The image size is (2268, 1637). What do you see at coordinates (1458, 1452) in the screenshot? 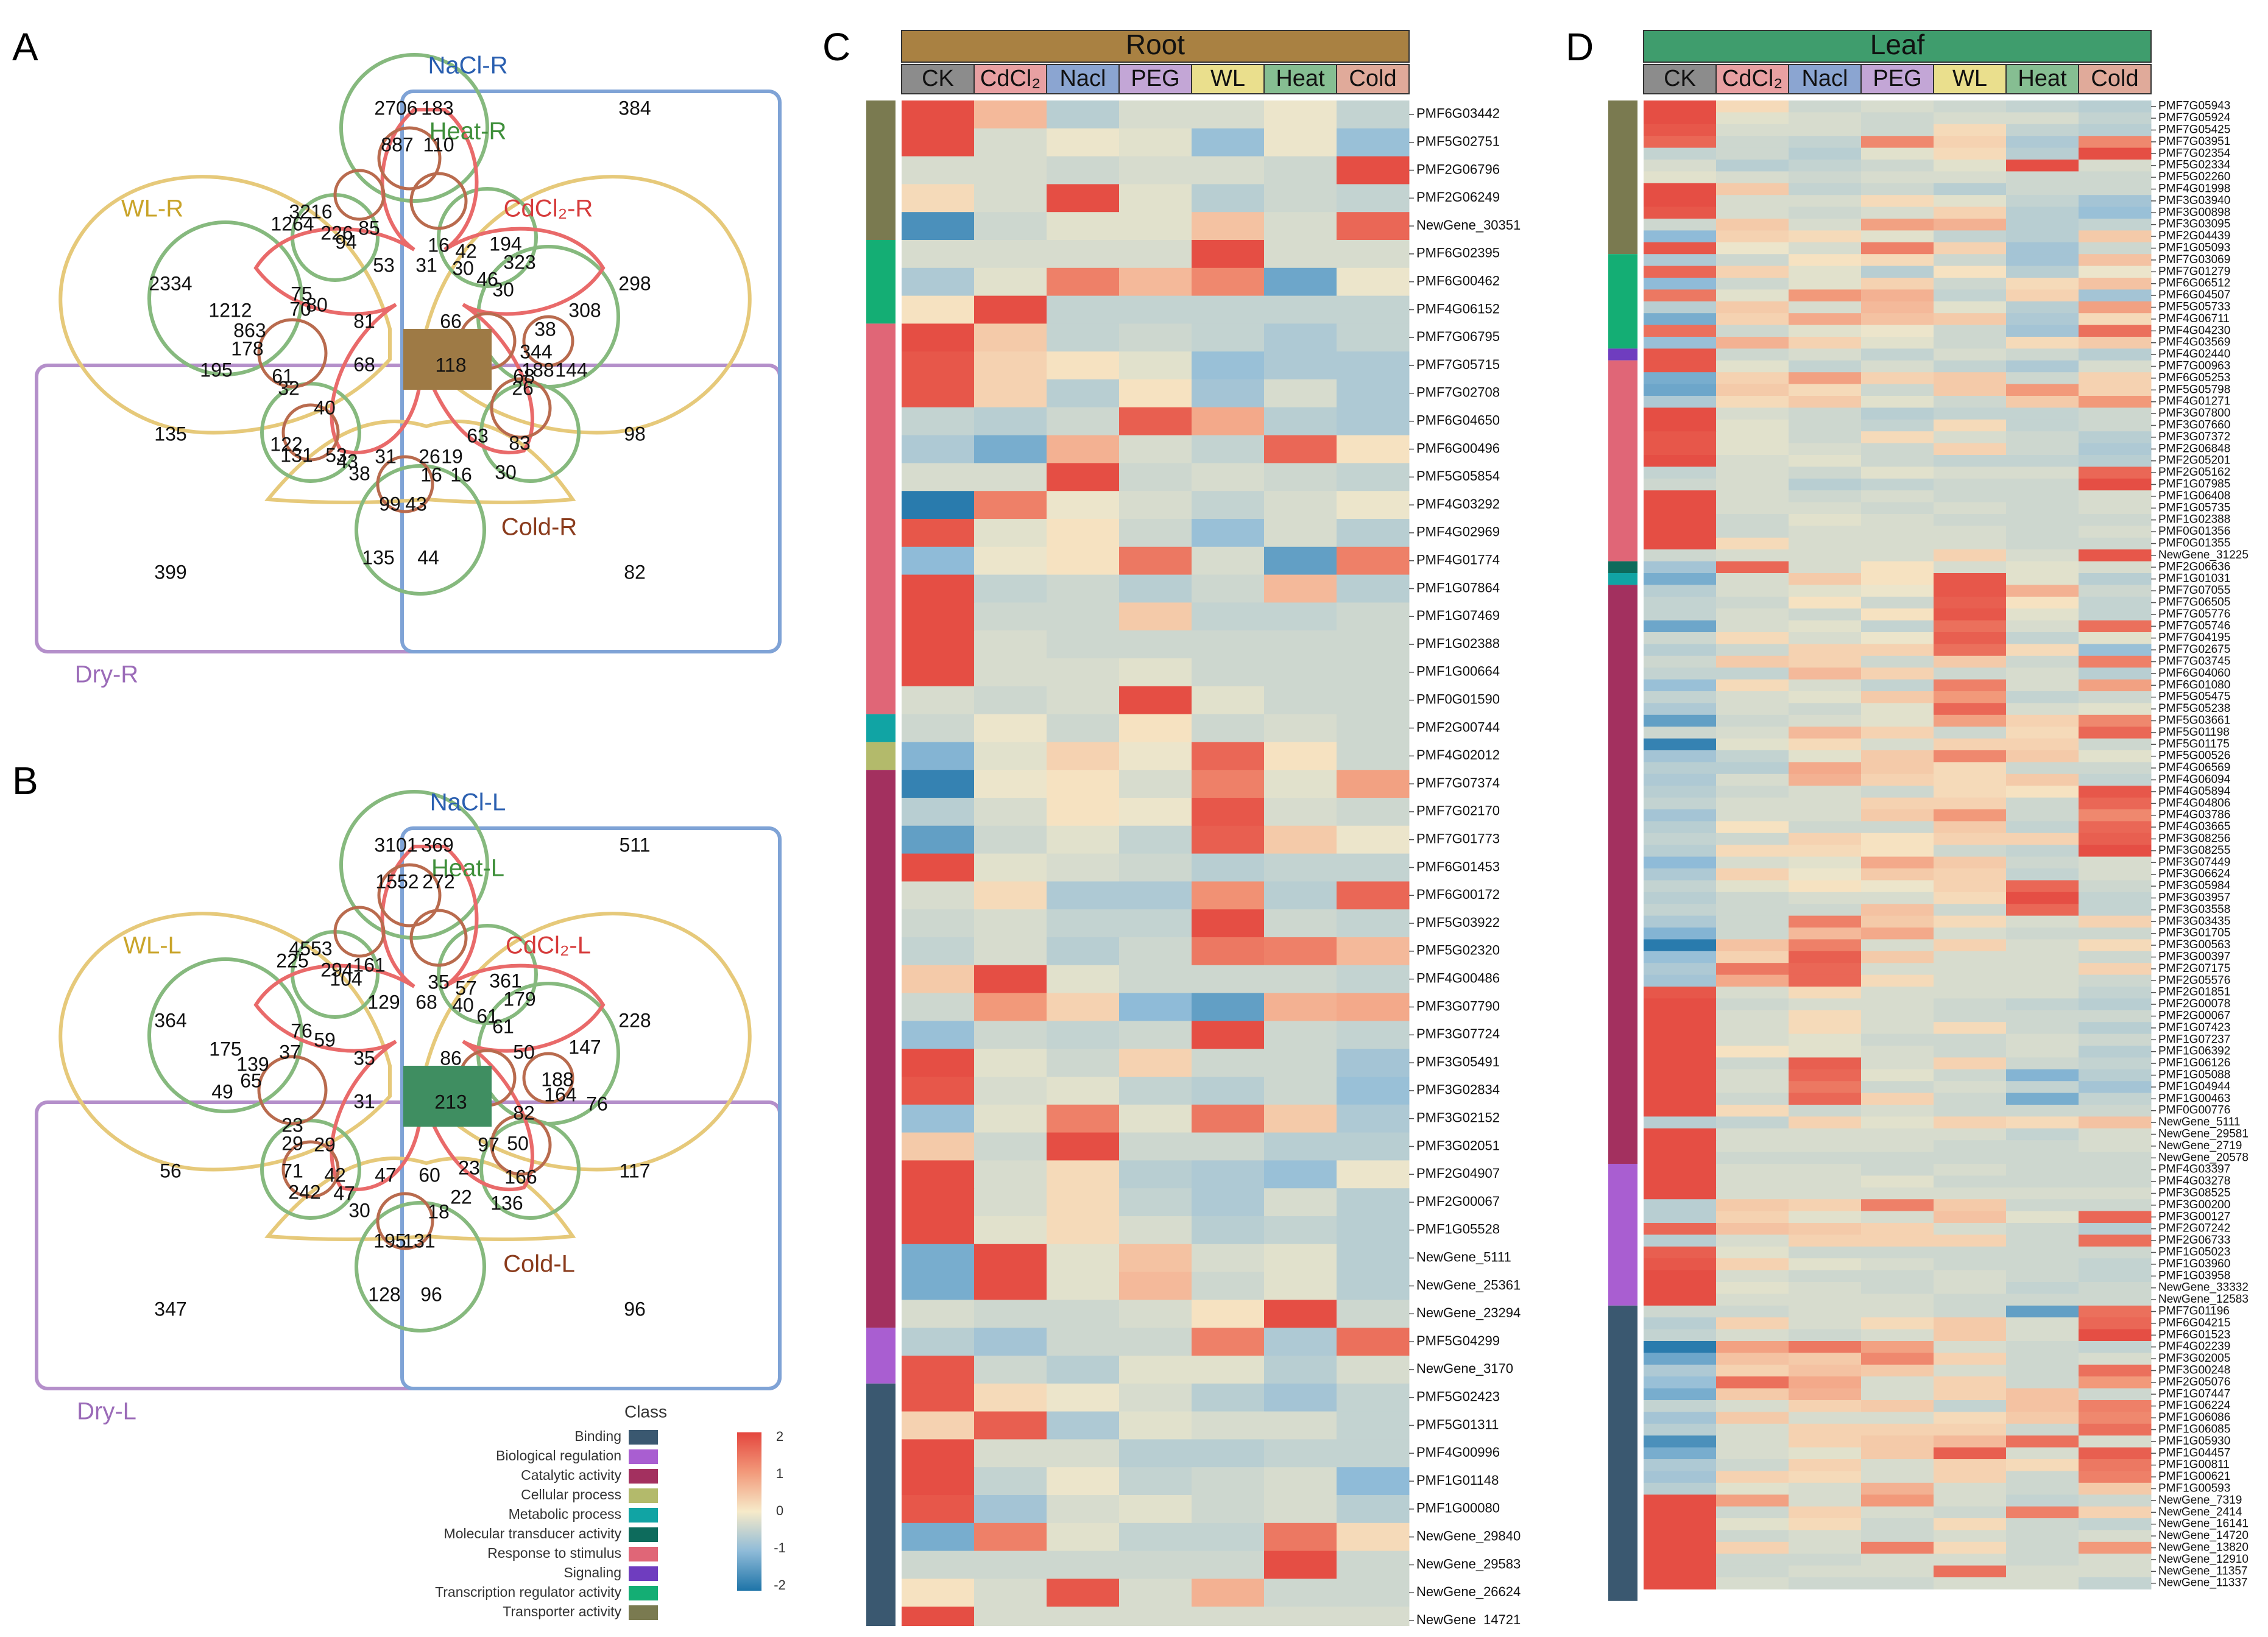
I see `root-row-label: PMF4G00996` at bounding box center [1458, 1452].